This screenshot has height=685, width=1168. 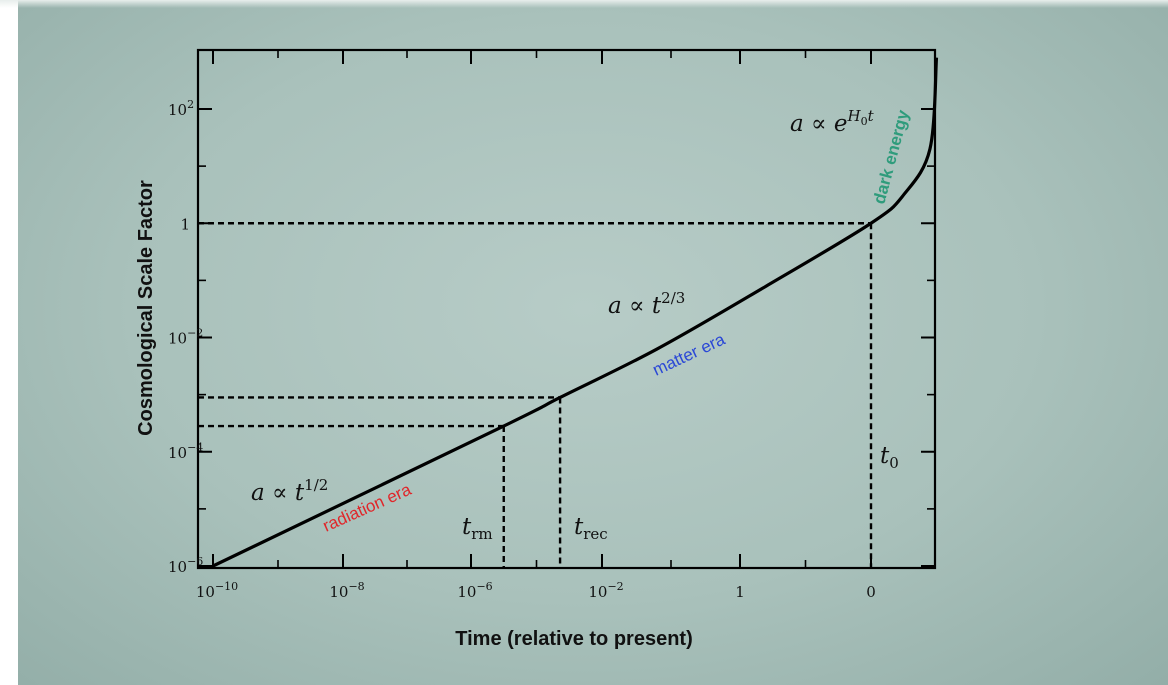 What do you see at coordinates (591, 528) in the screenshot?
I see `t-rec-label: trec` at bounding box center [591, 528].